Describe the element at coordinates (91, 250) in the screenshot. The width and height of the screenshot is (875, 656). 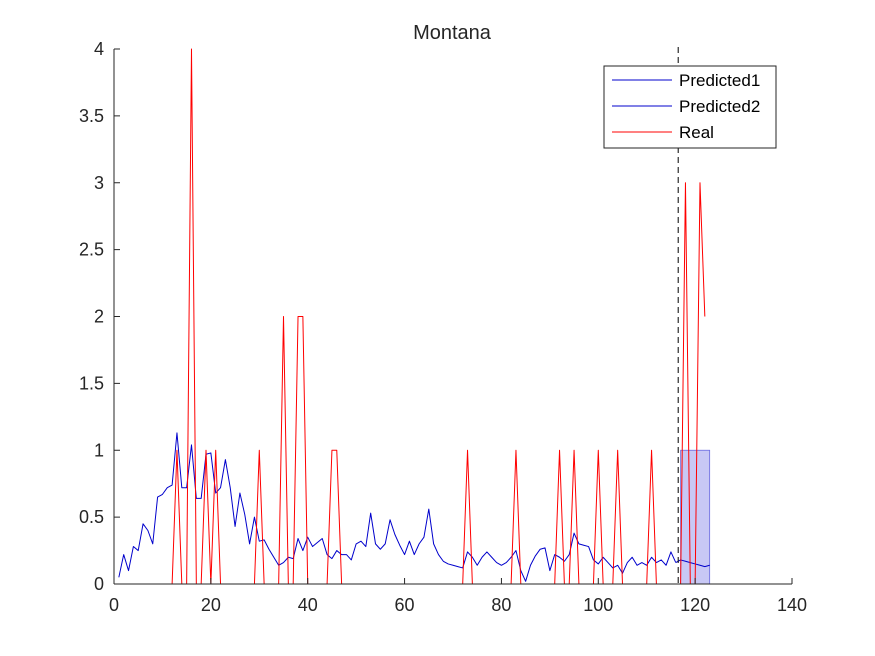
I see `y-tick-label: 2.5` at that location.